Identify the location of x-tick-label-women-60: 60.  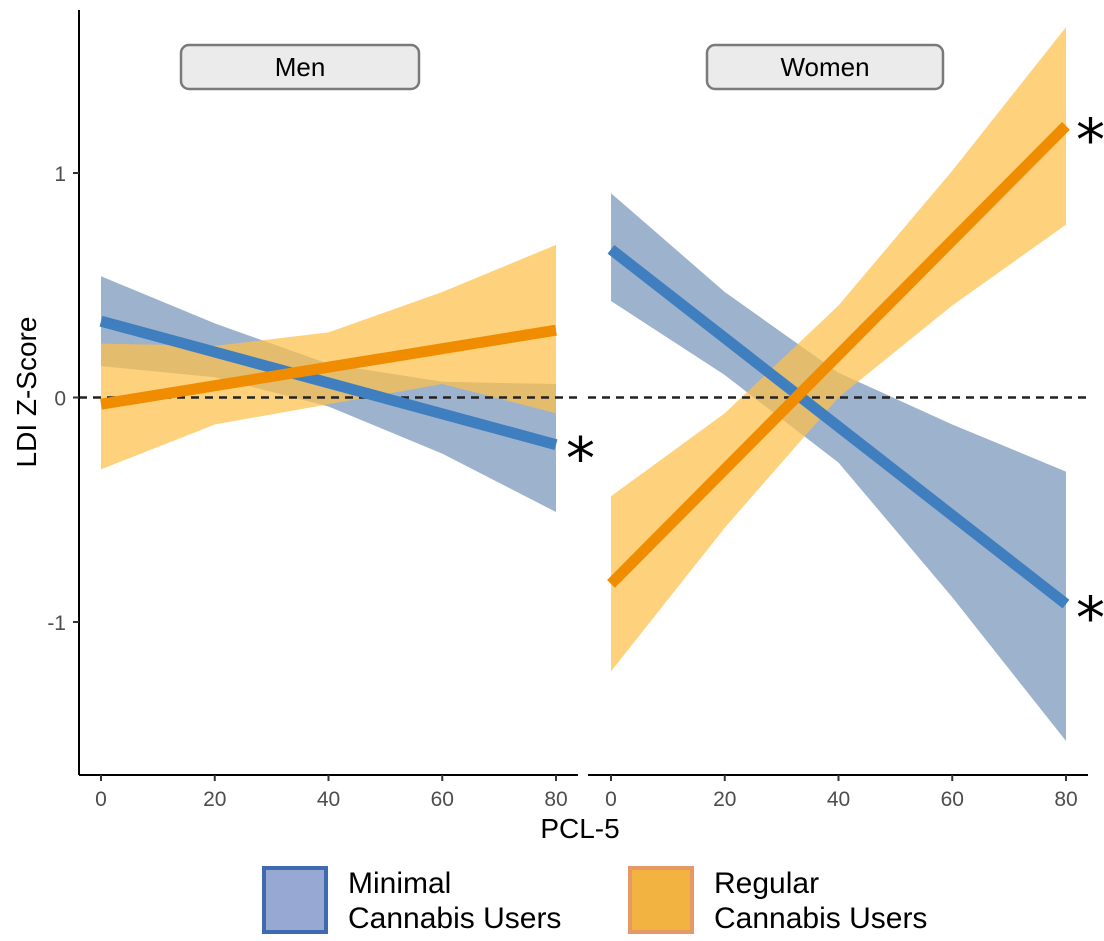
(952, 799).